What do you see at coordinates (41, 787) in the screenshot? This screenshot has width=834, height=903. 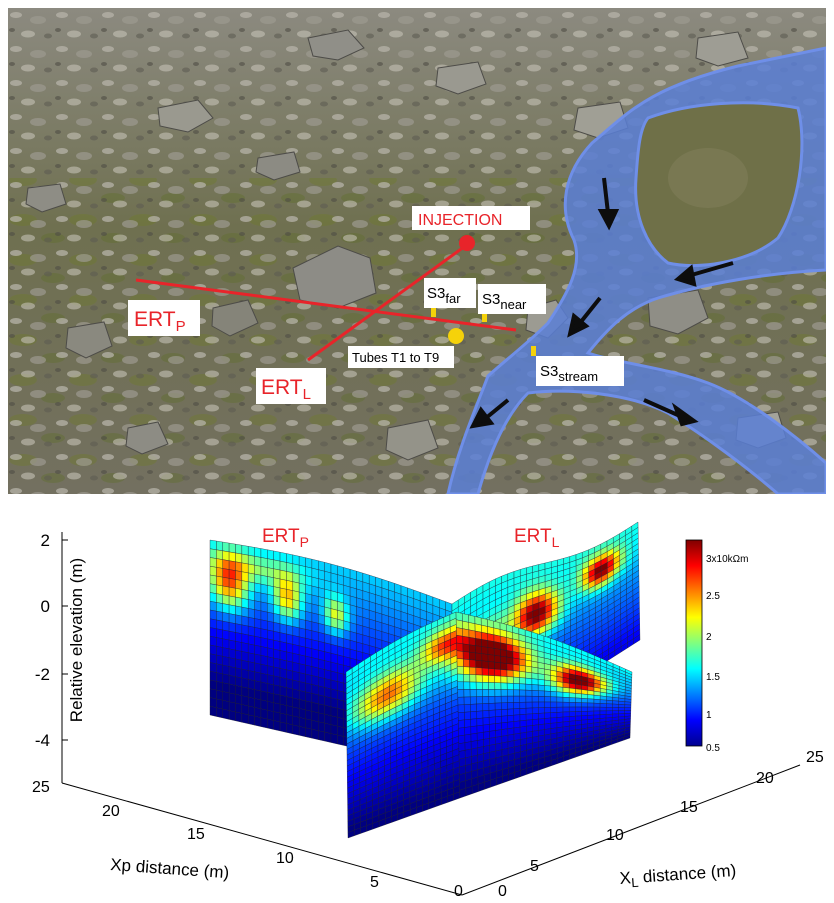 I see `xp-tick: 25` at bounding box center [41, 787].